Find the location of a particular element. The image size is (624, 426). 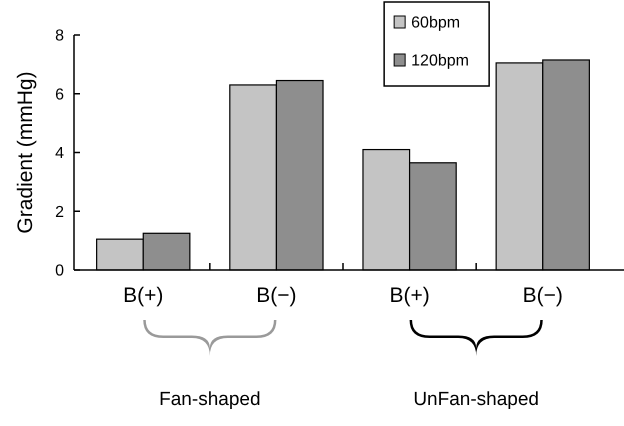

y-tick-label: 0 is located at coordinates (59, 271).